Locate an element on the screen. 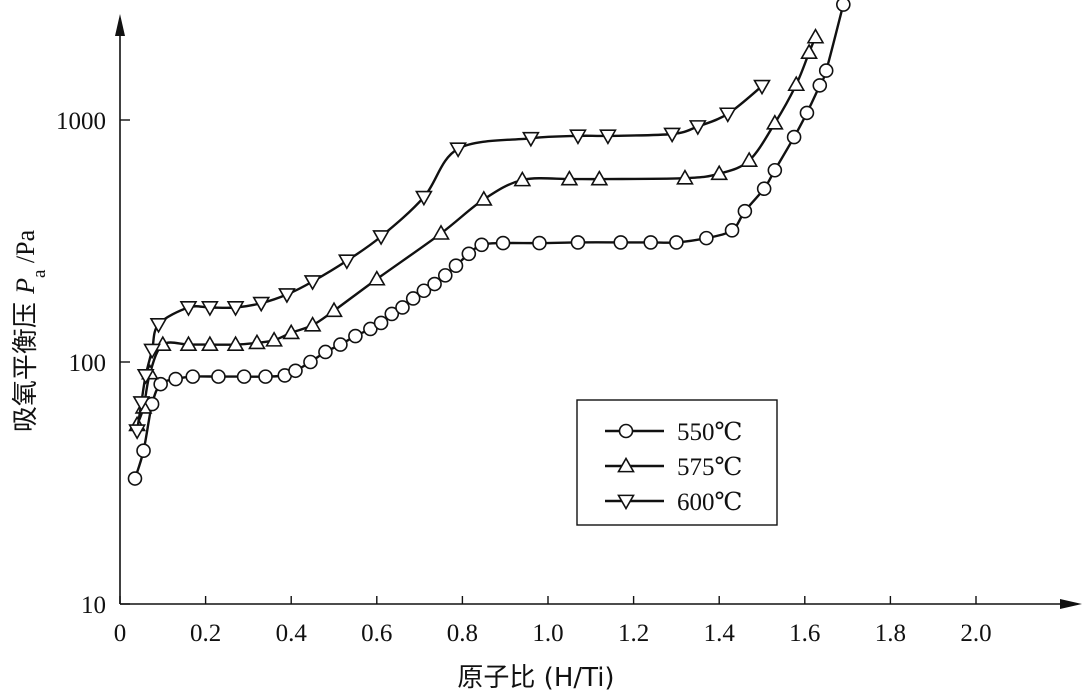 The height and width of the screenshot is (694, 1086). x-tick-label: 0.6 is located at coordinates (376, 633).